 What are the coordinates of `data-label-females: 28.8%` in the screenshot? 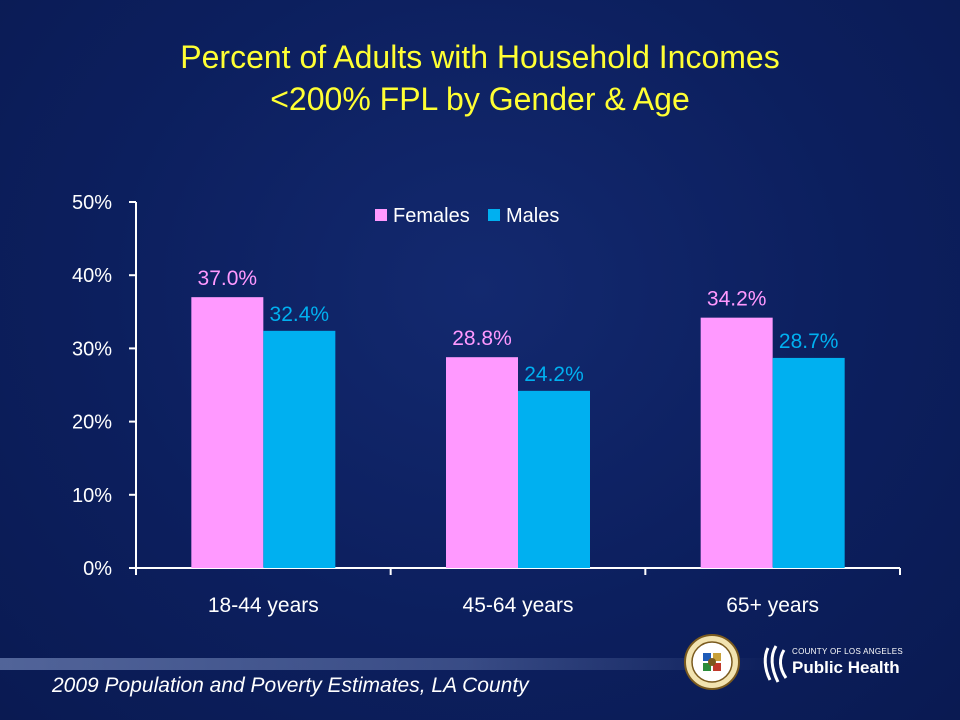 It's located at (482, 338).